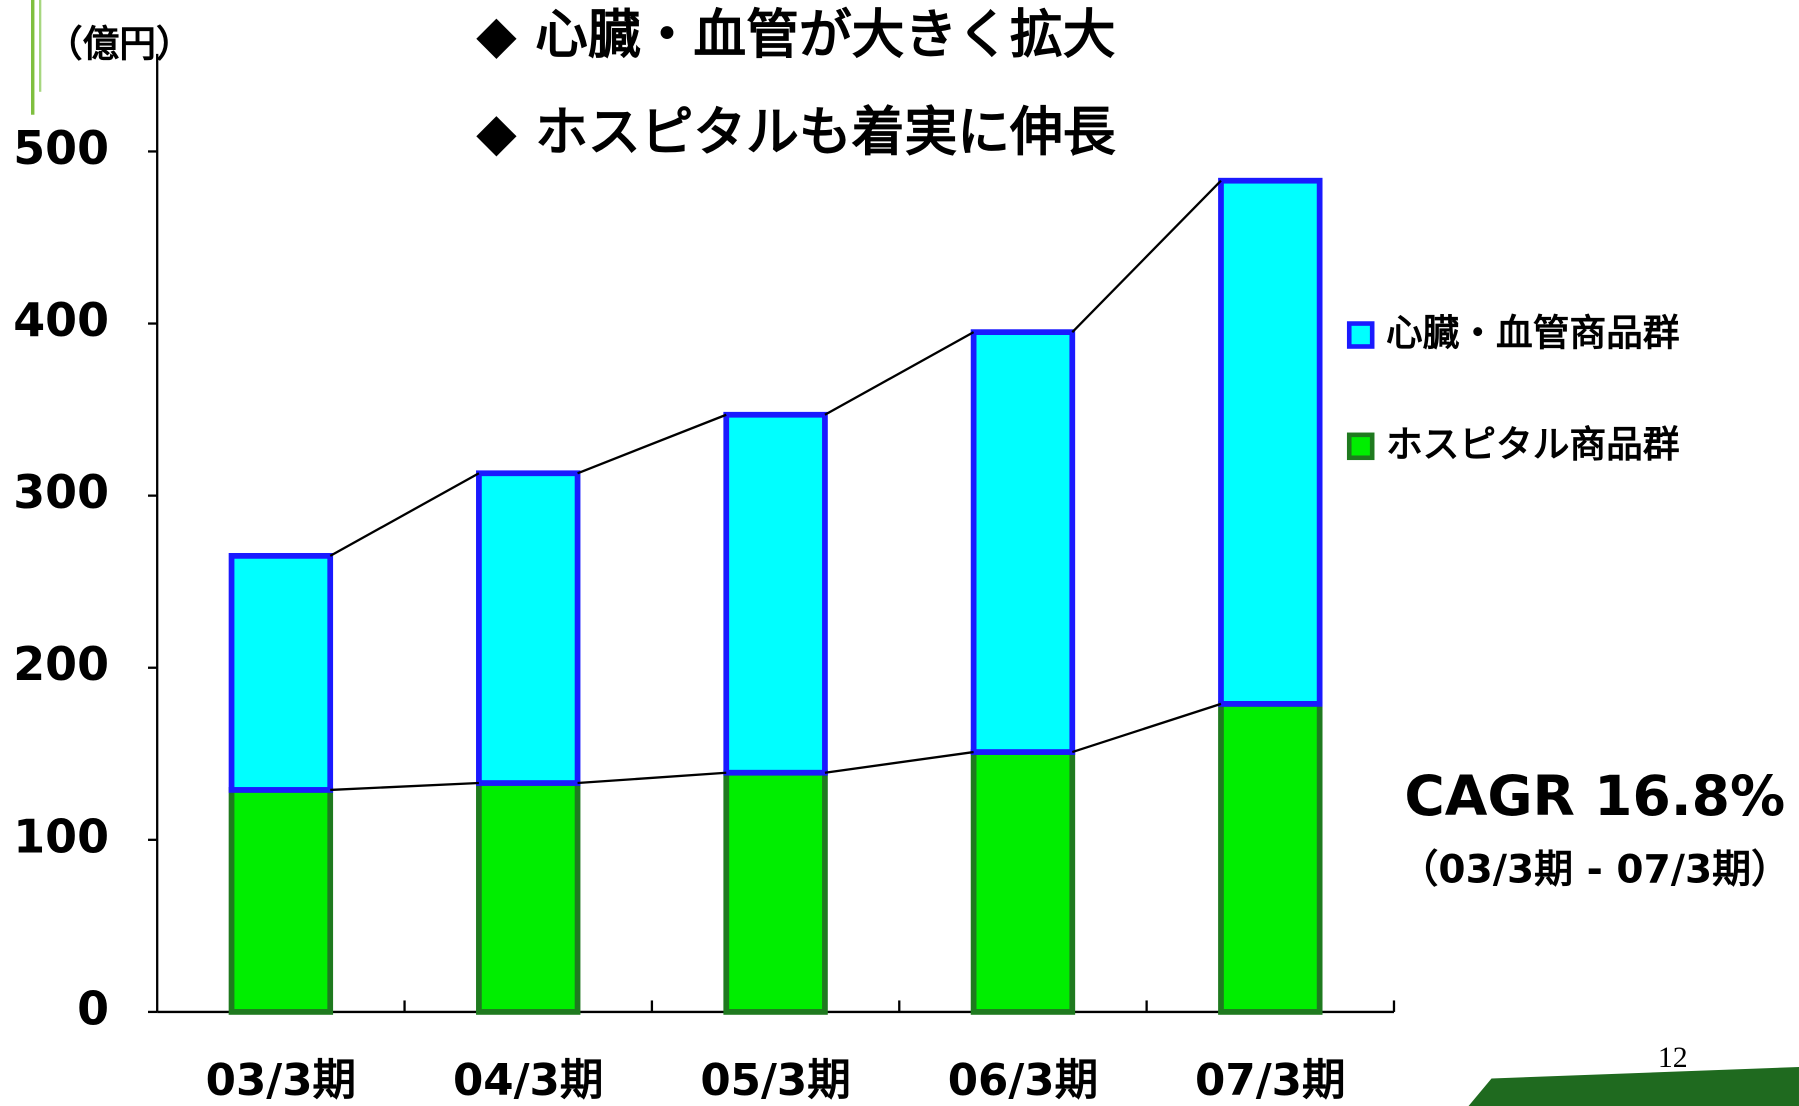 This screenshot has height=1106, width=1799. What do you see at coordinates (775, 1081) in the screenshot?
I see `x-tick-label: 05/3期` at bounding box center [775, 1081].